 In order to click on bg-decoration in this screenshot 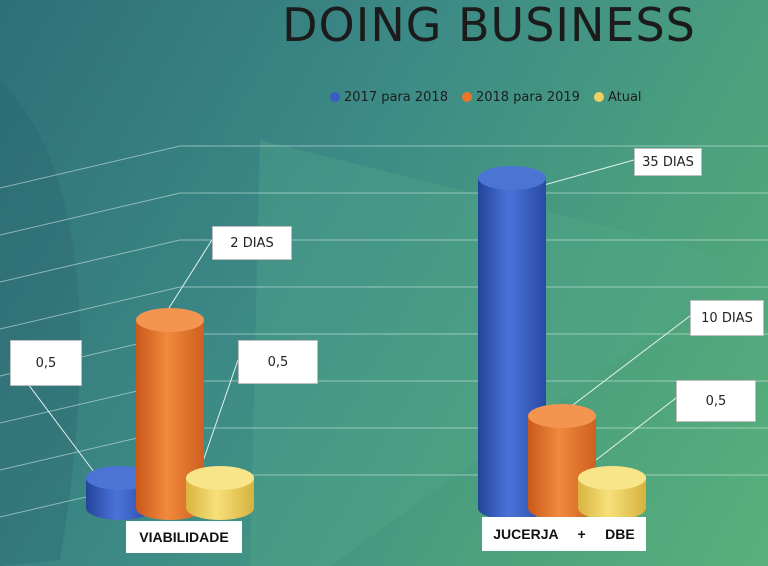, I will do `click(40, 323)`.